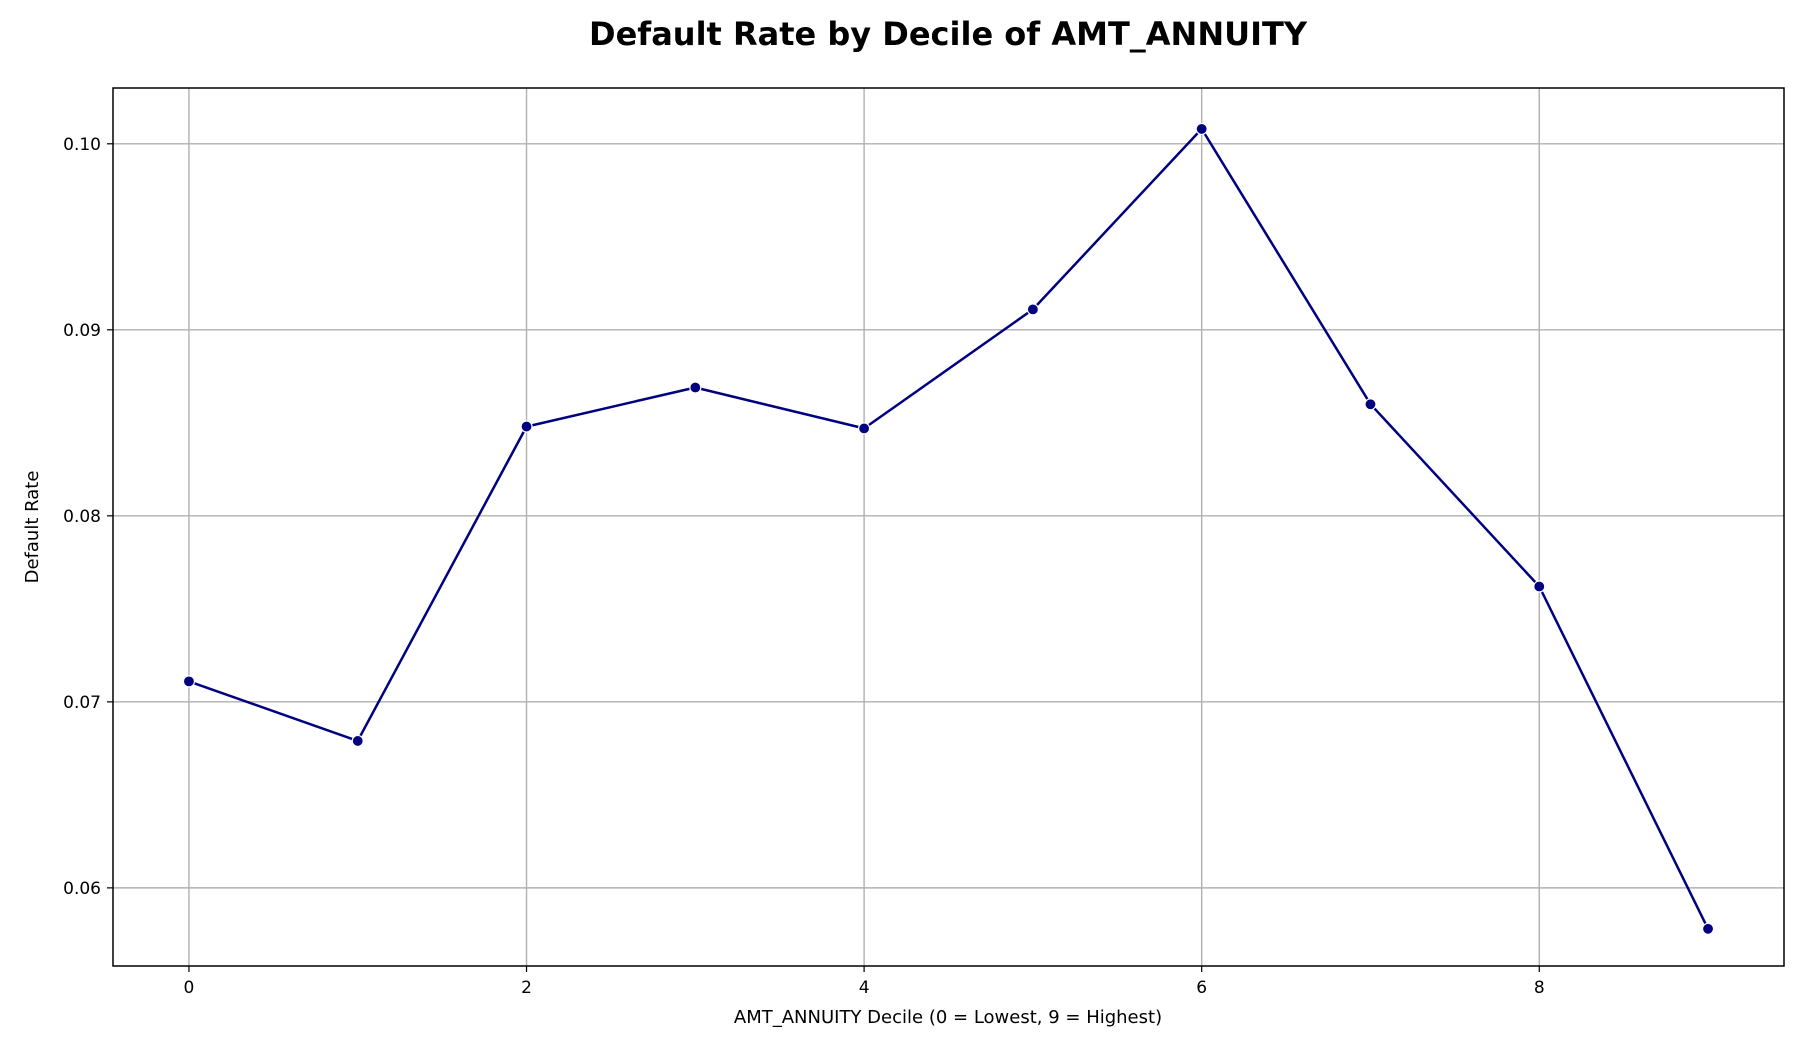  Describe the element at coordinates (864, 988) in the screenshot. I see `x-tick-label: 4` at that location.